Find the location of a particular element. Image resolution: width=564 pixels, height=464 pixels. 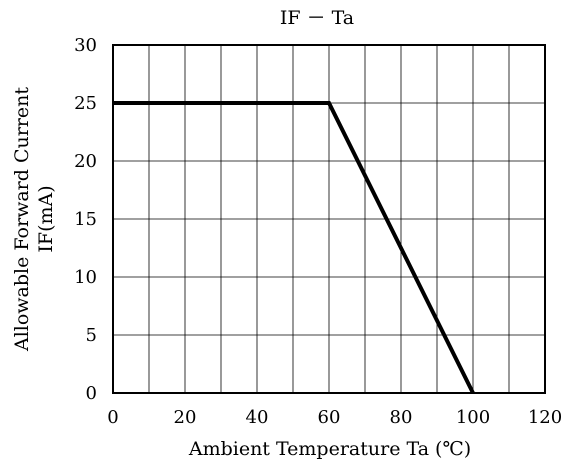

y-tick-label-15: 15 is located at coordinates (85, 219).